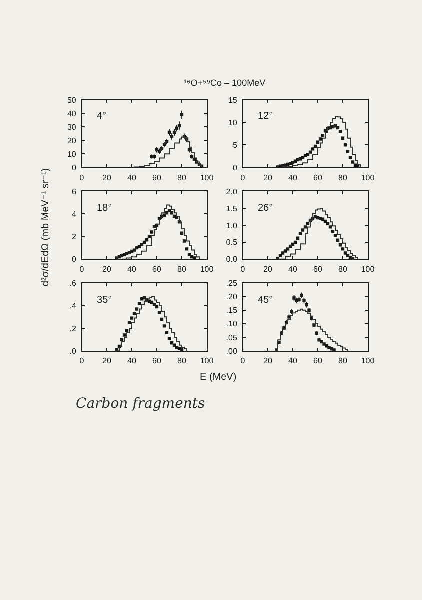 Image resolution: width=422 pixels, height=600 pixels. I want to click on y-tick-label: .10, so click(232, 324).